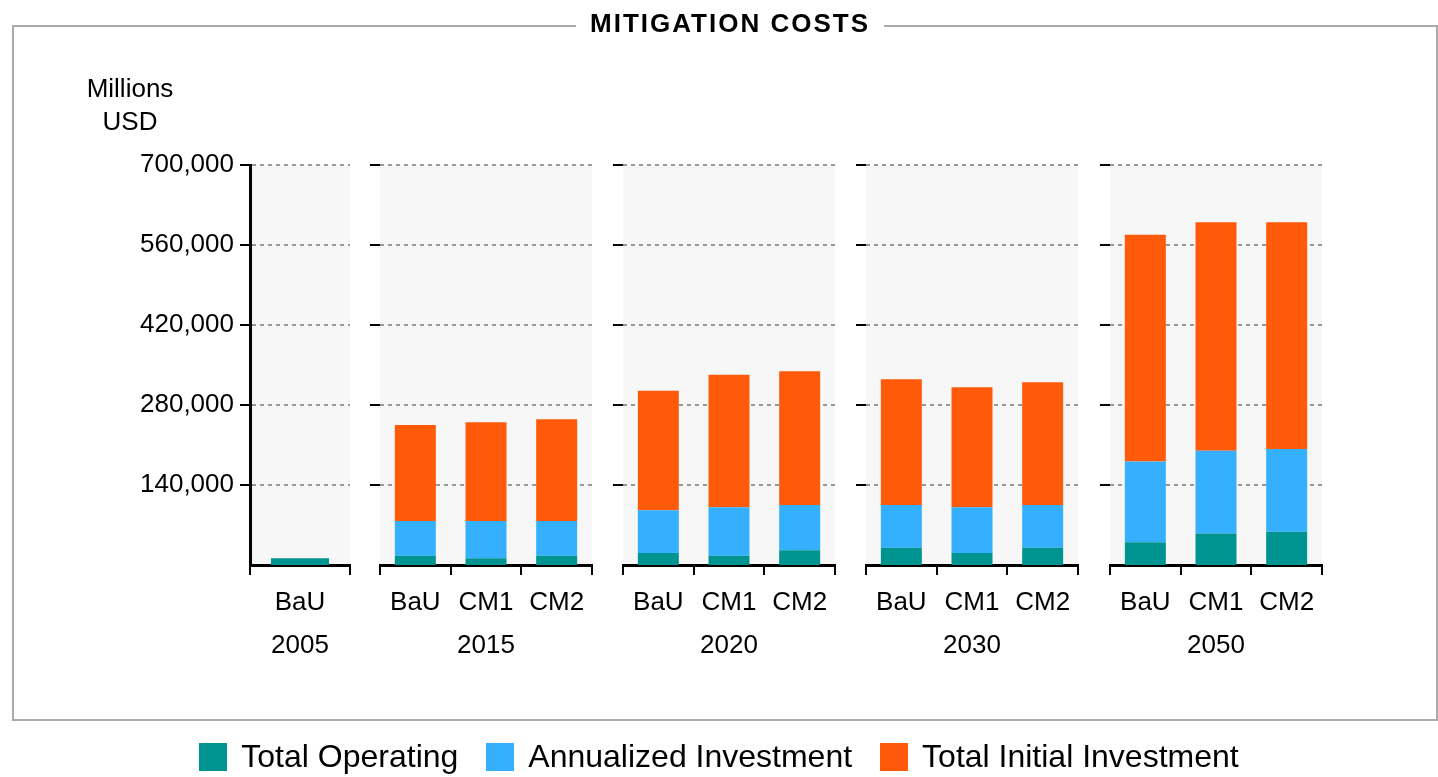 The width and height of the screenshot is (1438, 777). Describe the element at coordinates (690, 756) in the screenshot. I see `legend-label: Annualized Investment` at that location.